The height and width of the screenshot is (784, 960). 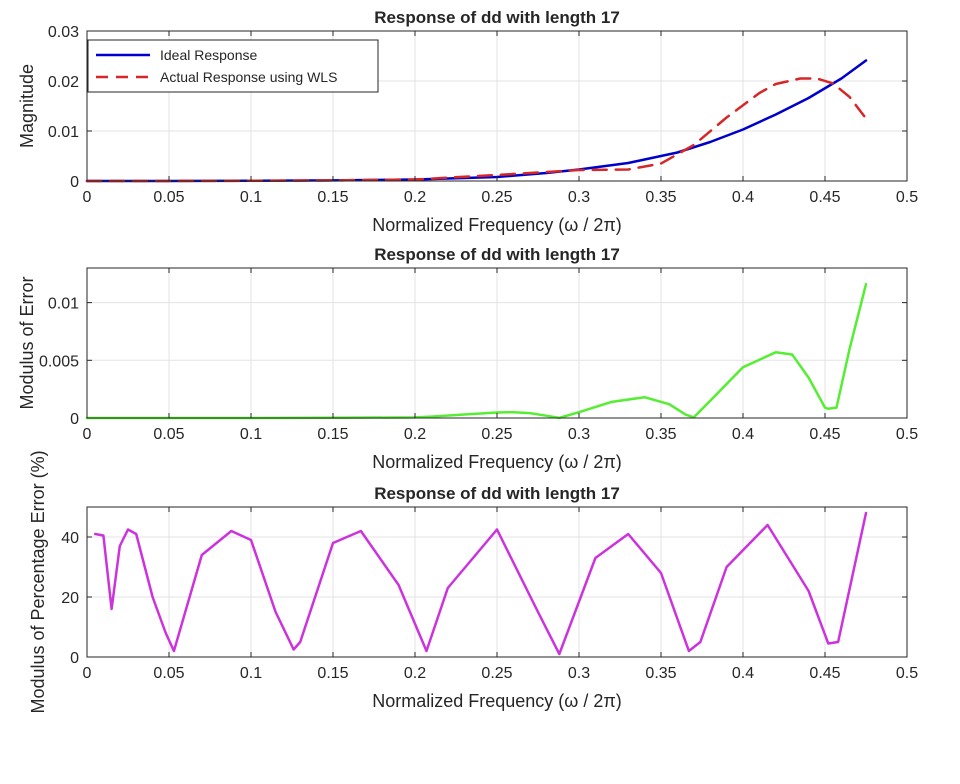 What do you see at coordinates (59, 361) in the screenshot?
I see `y-tick-label: 0.005` at bounding box center [59, 361].